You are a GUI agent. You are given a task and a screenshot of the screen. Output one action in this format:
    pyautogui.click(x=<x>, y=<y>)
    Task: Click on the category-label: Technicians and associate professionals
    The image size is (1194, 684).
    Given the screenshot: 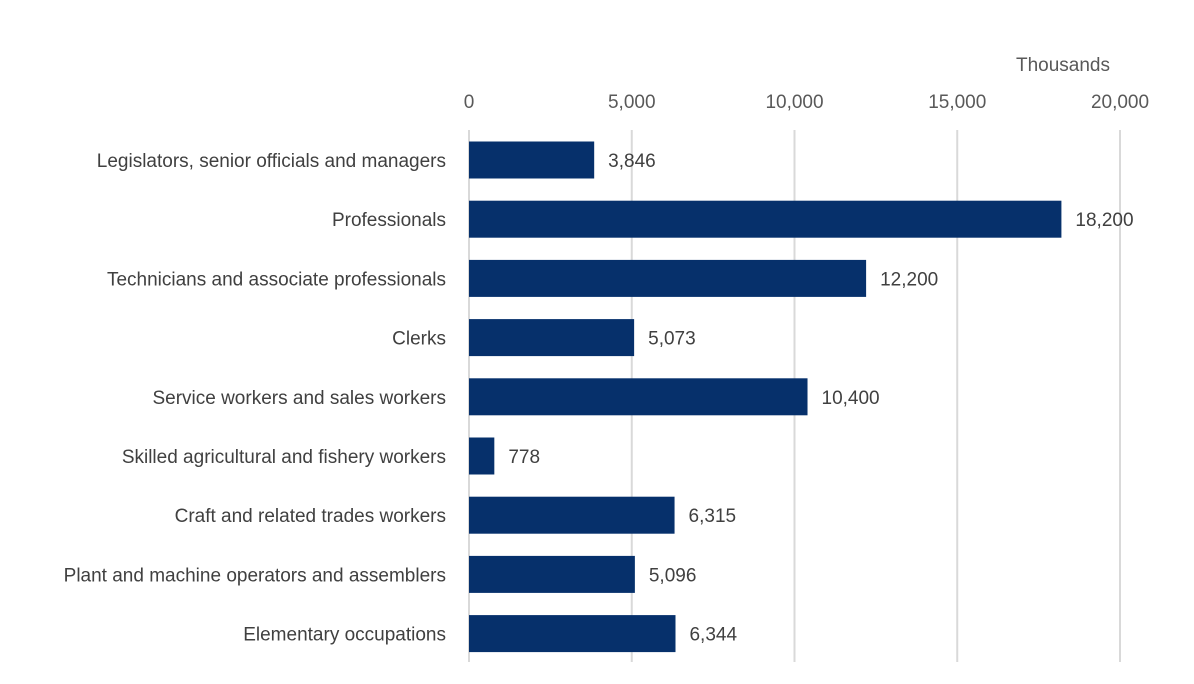 What is the action you would take?
    pyautogui.click(x=276, y=279)
    